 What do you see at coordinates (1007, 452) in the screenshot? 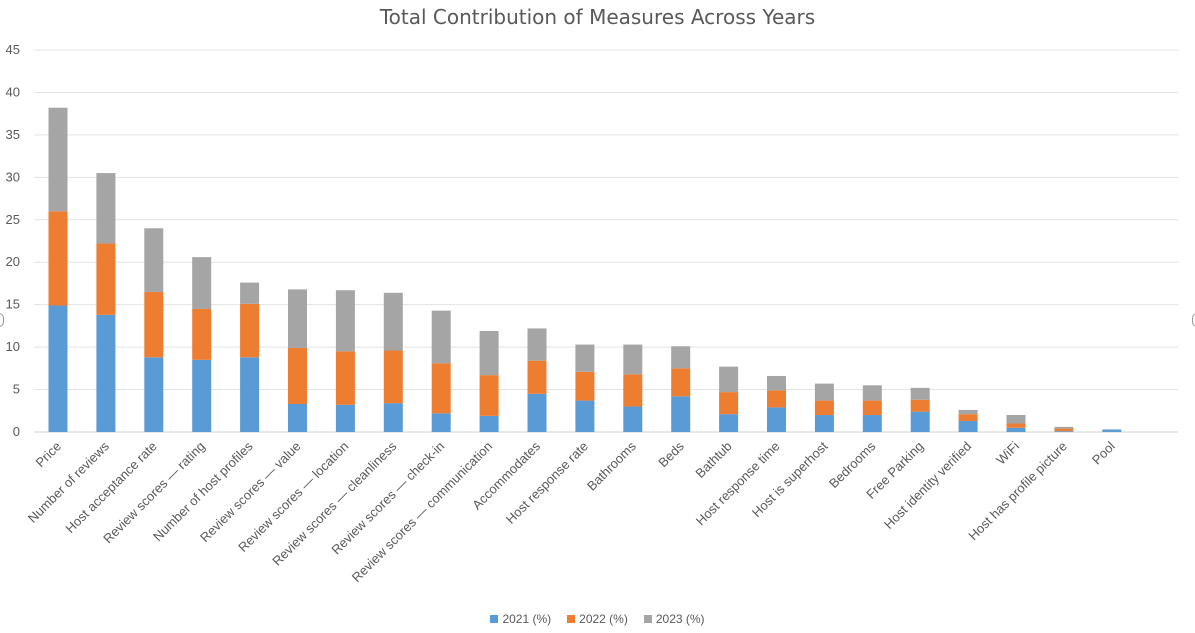
I see `x-tick-label: WiFi` at bounding box center [1007, 452].